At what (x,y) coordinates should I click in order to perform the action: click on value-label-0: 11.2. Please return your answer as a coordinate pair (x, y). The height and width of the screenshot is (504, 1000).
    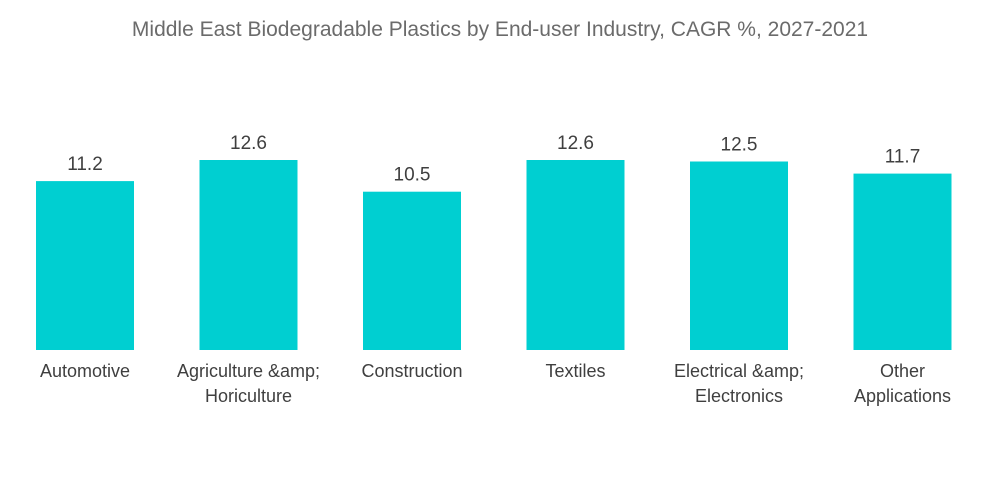
    Looking at the image, I should click on (85, 164).